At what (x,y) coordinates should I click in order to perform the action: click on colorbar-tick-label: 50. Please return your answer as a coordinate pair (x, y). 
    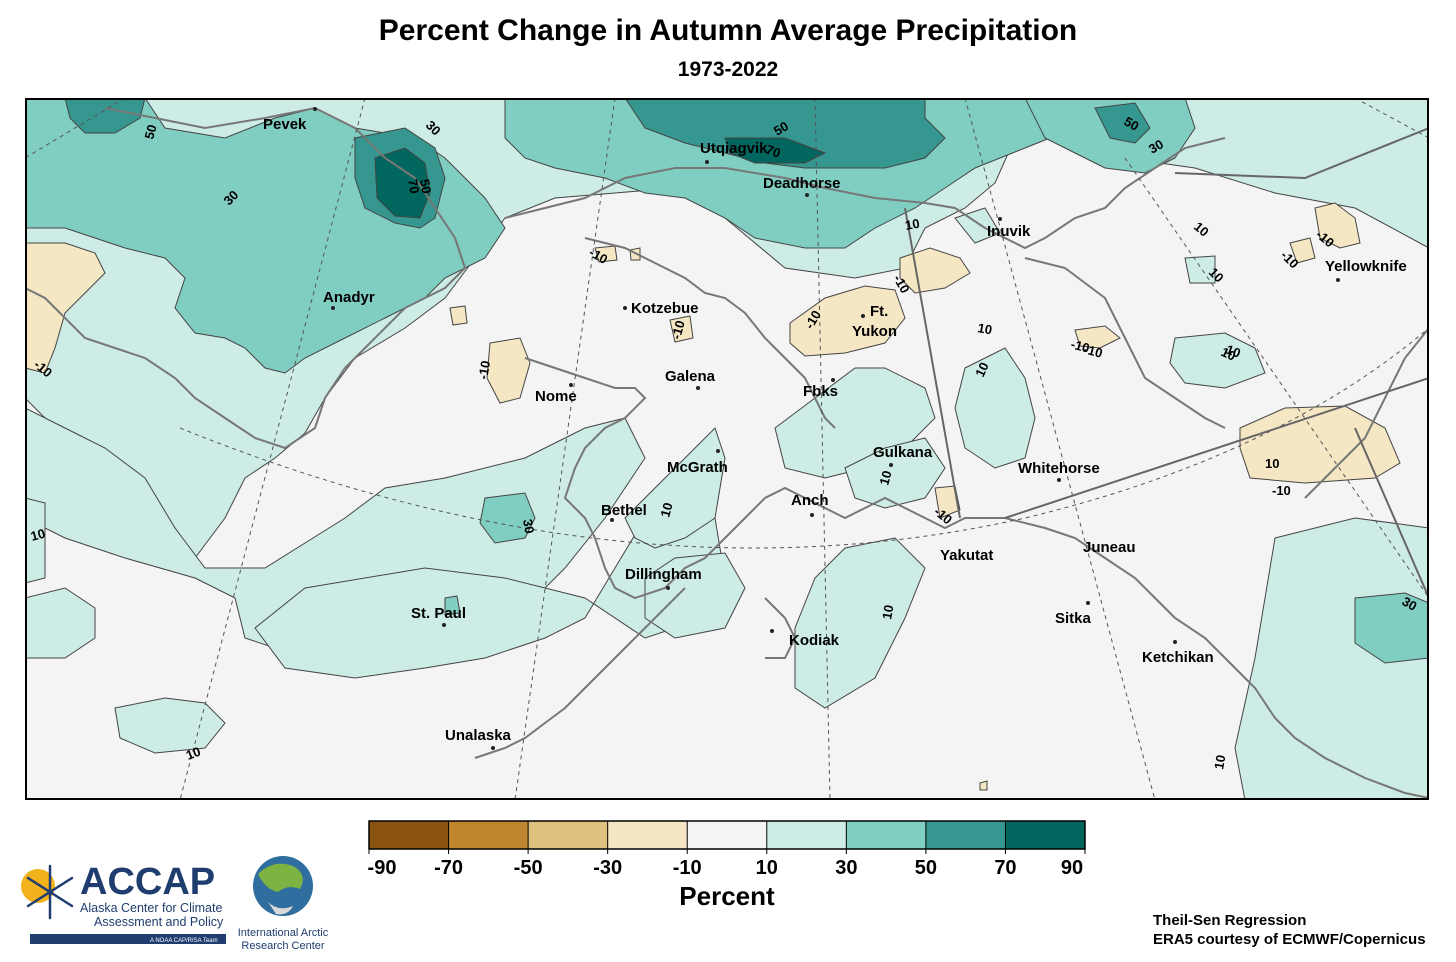
    Looking at the image, I should click on (926, 868).